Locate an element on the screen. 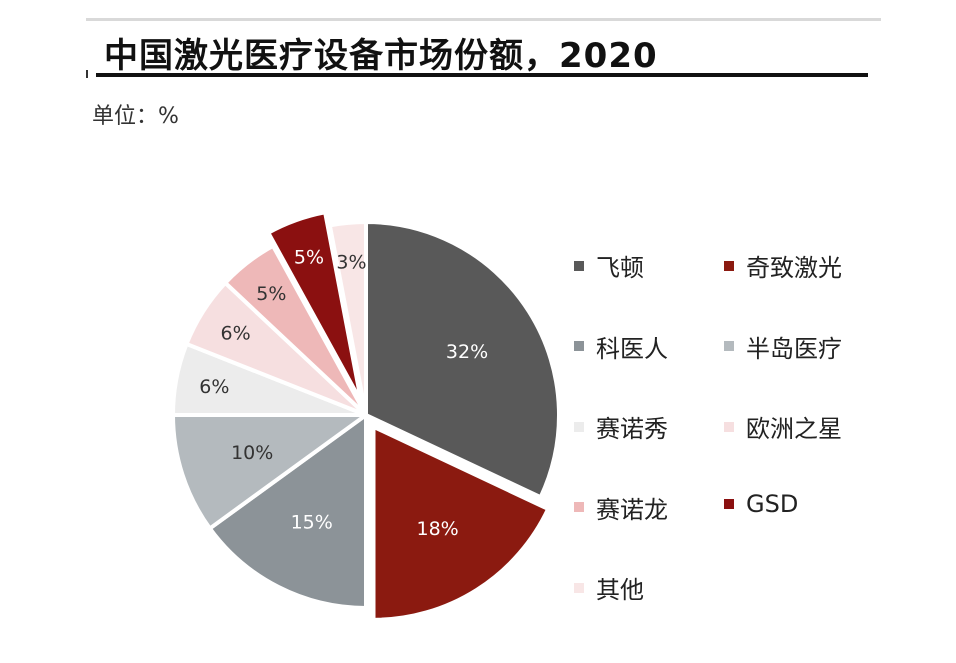 The height and width of the screenshot is (663, 956). legend-label: GSD is located at coordinates (772, 503).